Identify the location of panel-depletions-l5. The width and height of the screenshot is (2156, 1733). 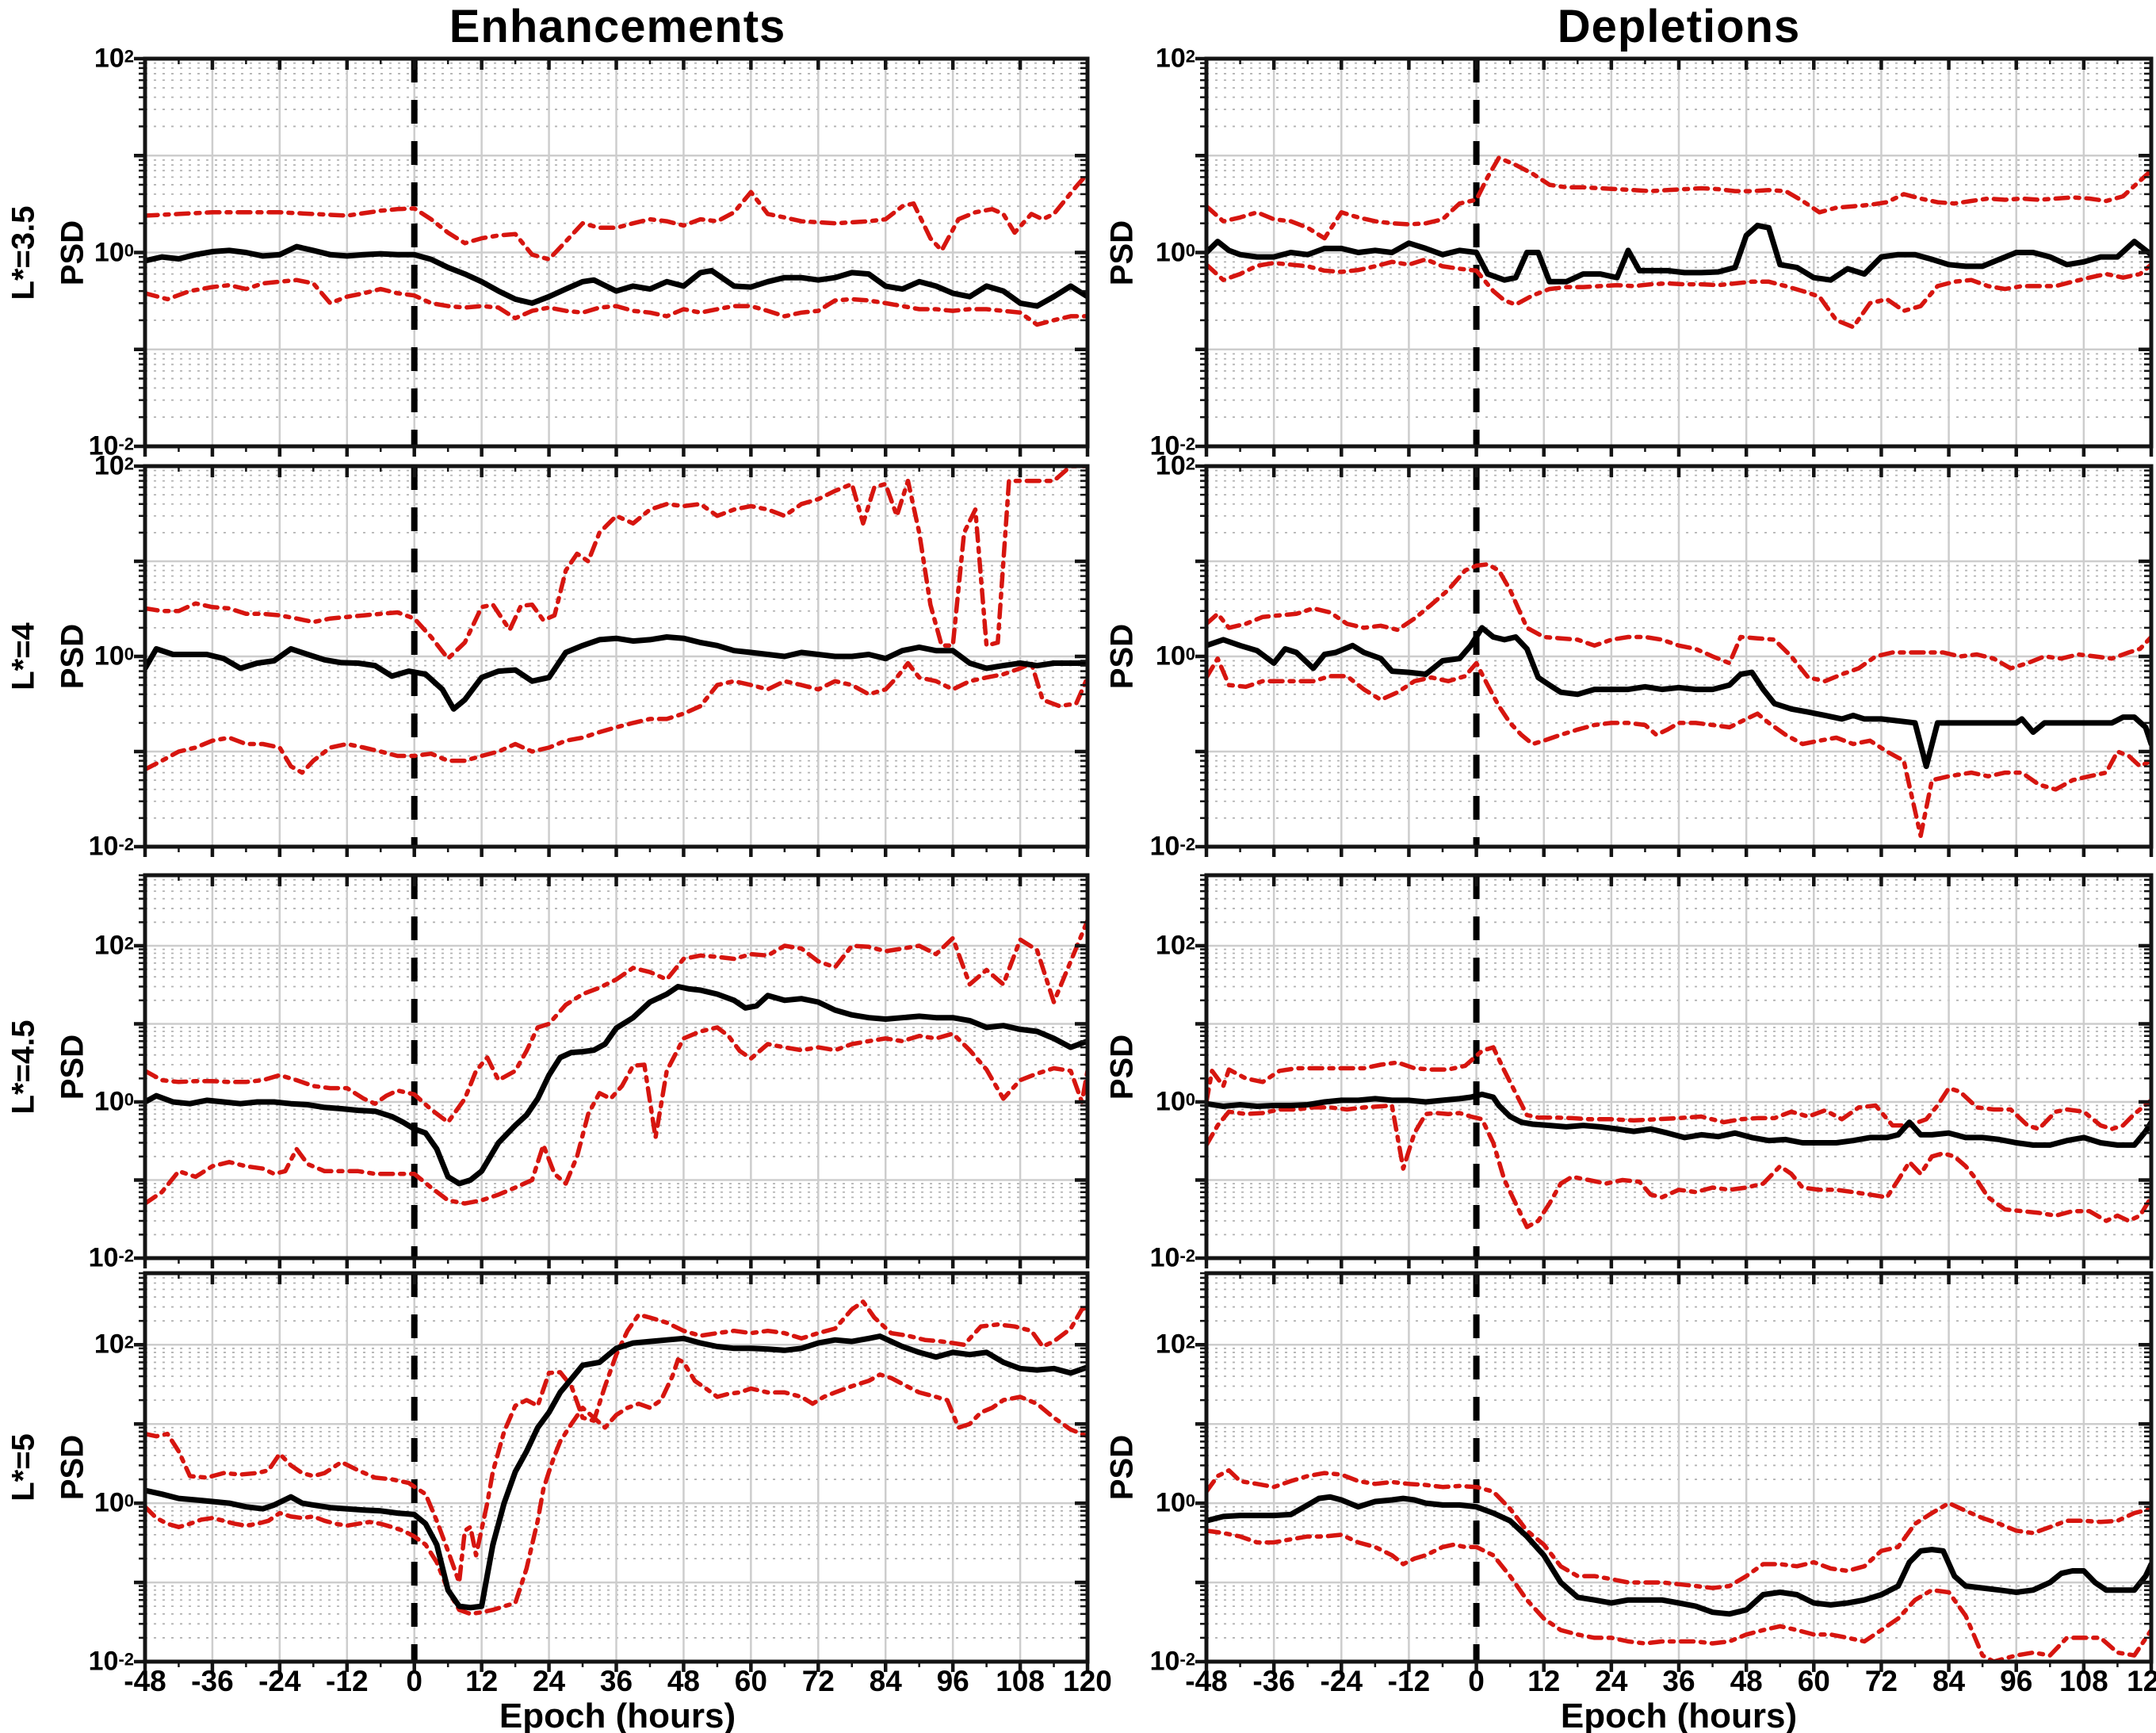
(1674, 1471).